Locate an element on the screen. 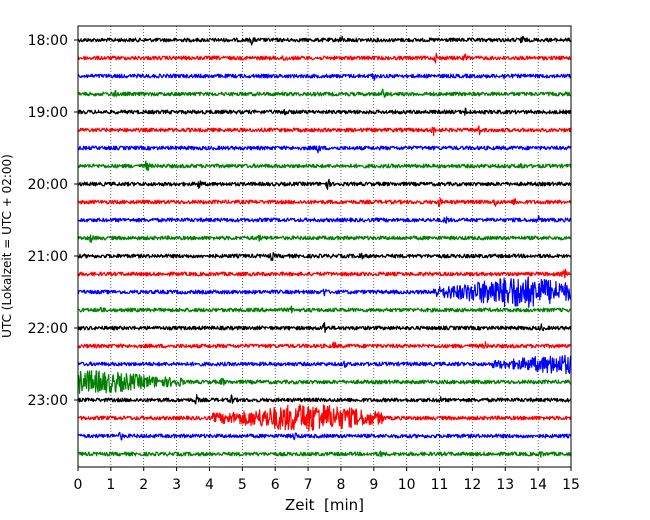  x-tick-label-0: 0 is located at coordinates (78, 485).